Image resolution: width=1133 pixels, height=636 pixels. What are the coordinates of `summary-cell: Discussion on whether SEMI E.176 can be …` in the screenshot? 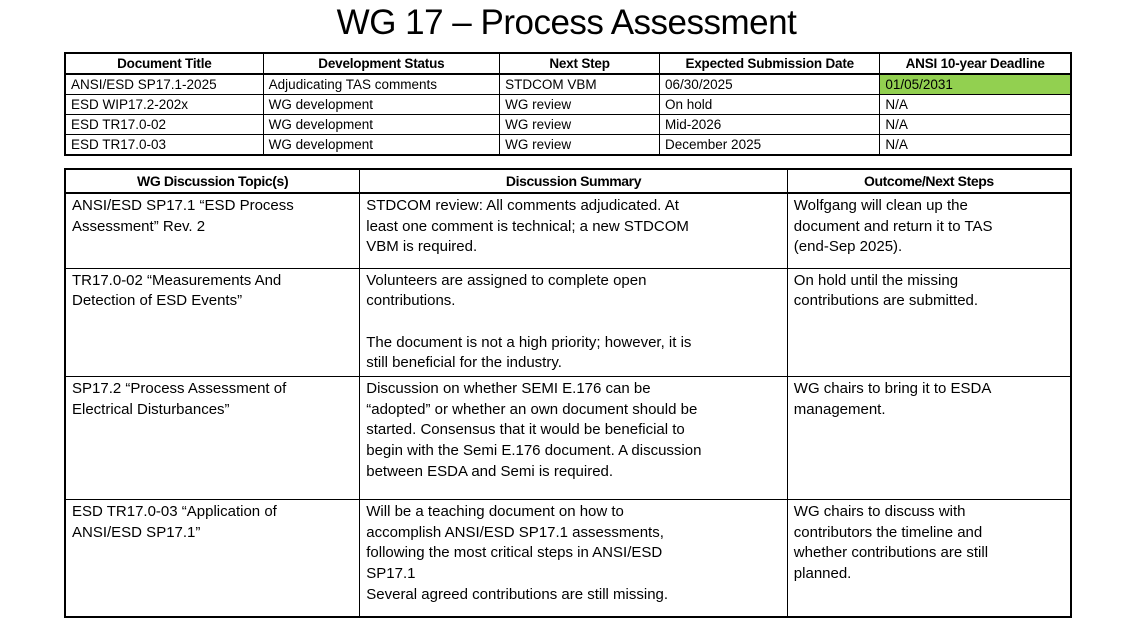 It's located at (573, 437).